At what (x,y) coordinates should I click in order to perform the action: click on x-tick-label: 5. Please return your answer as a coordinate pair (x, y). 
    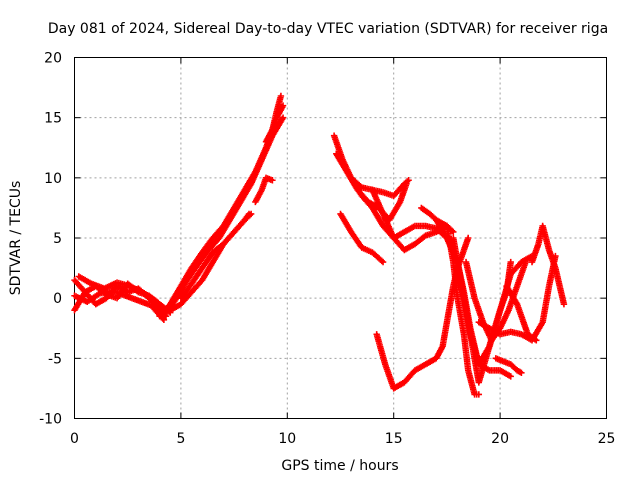
    Looking at the image, I should click on (180, 439).